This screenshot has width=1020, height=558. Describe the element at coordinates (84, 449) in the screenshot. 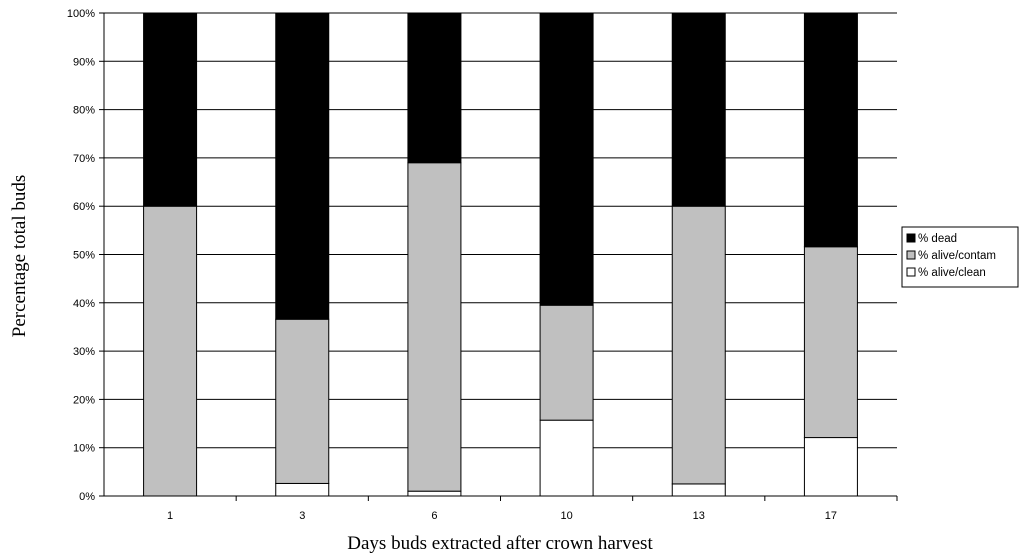

I see `y-tick-label: 10%` at that location.